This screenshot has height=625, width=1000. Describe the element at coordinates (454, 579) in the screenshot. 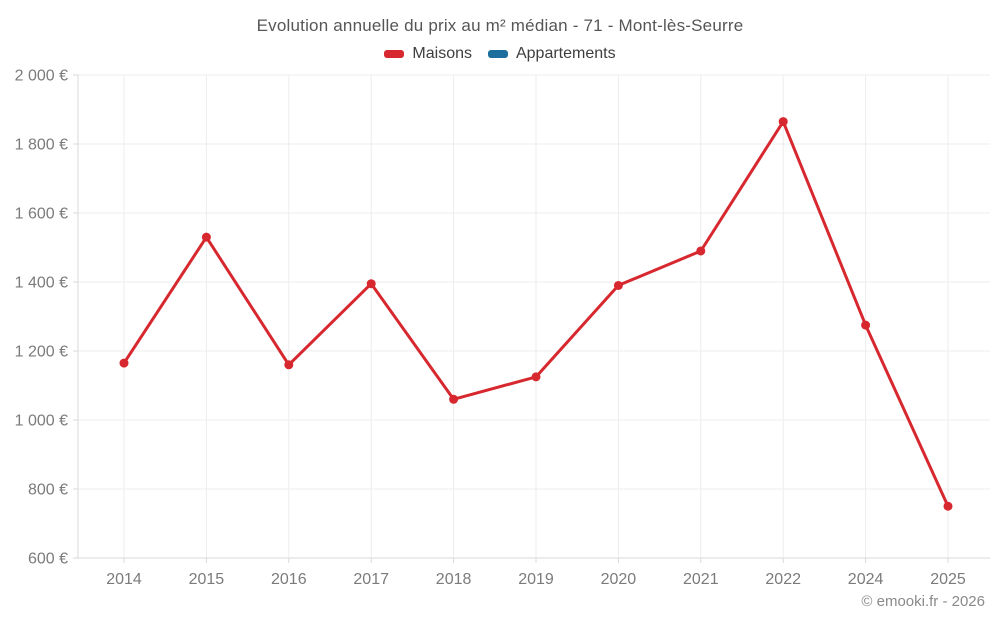

I see `x-axis-label: 2018` at that location.